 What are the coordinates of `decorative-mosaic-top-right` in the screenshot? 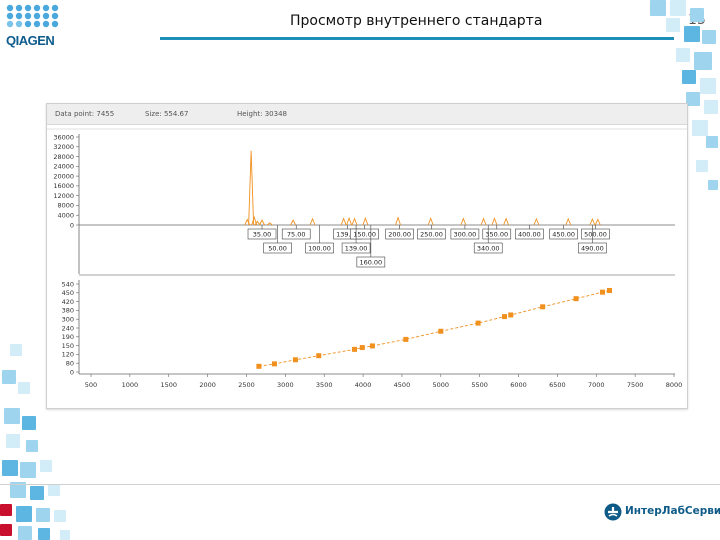 It's located at (678, 105).